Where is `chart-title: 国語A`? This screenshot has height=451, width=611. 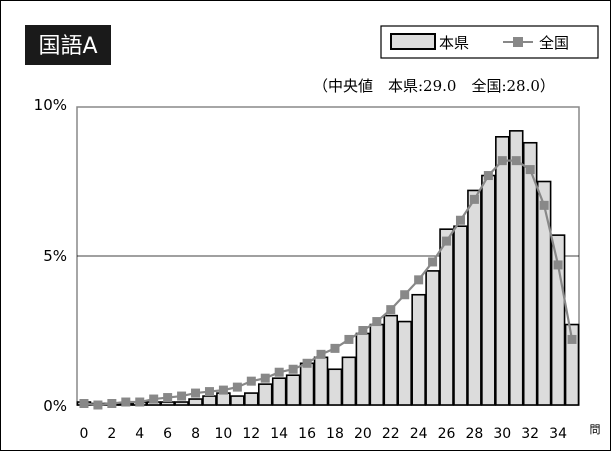 chart-title: 国語A is located at coordinates (67, 46).